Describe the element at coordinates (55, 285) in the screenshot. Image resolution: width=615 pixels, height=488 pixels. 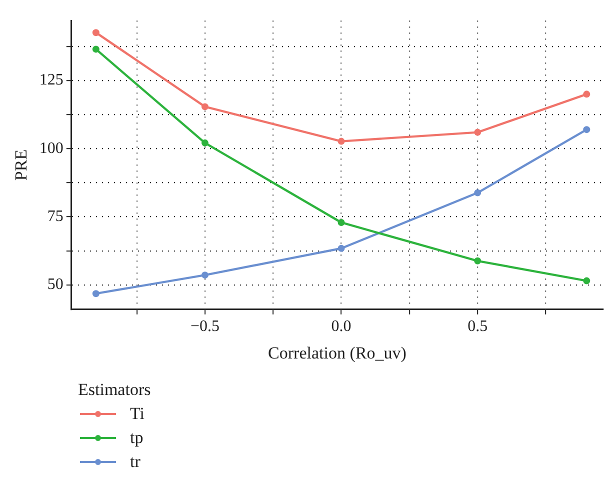
I see `y-tick-label: 50` at that location.